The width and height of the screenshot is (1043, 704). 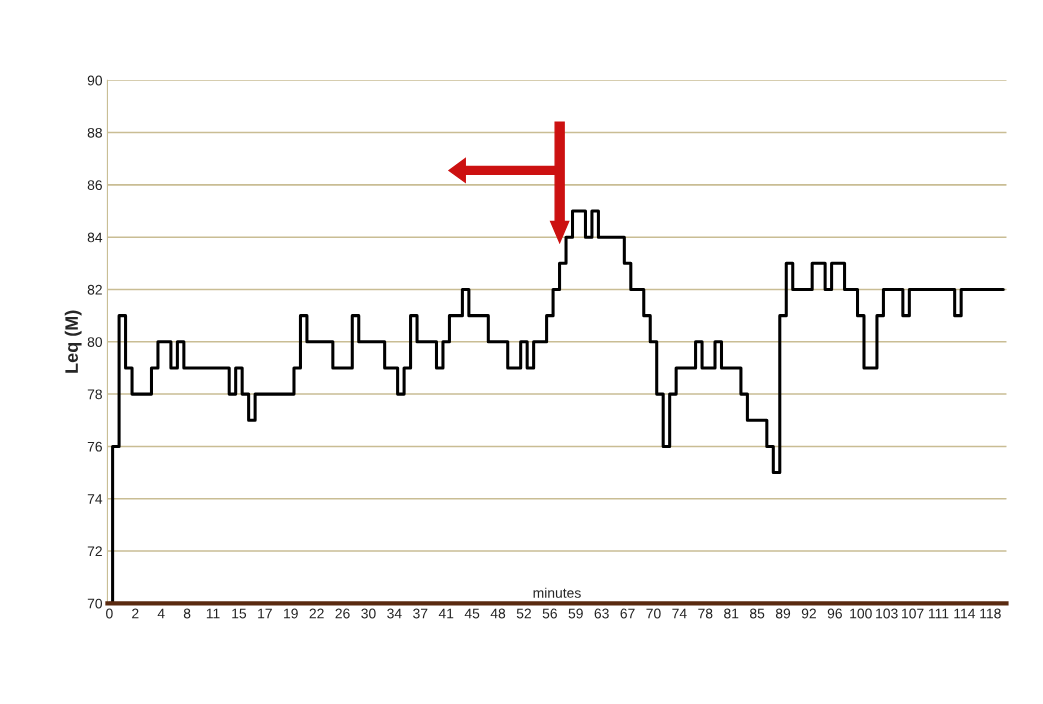 What do you see at coordinates (834, 613) in the screenshot?
I see `x-tick-label: 96` at bounding box center [834, 613].